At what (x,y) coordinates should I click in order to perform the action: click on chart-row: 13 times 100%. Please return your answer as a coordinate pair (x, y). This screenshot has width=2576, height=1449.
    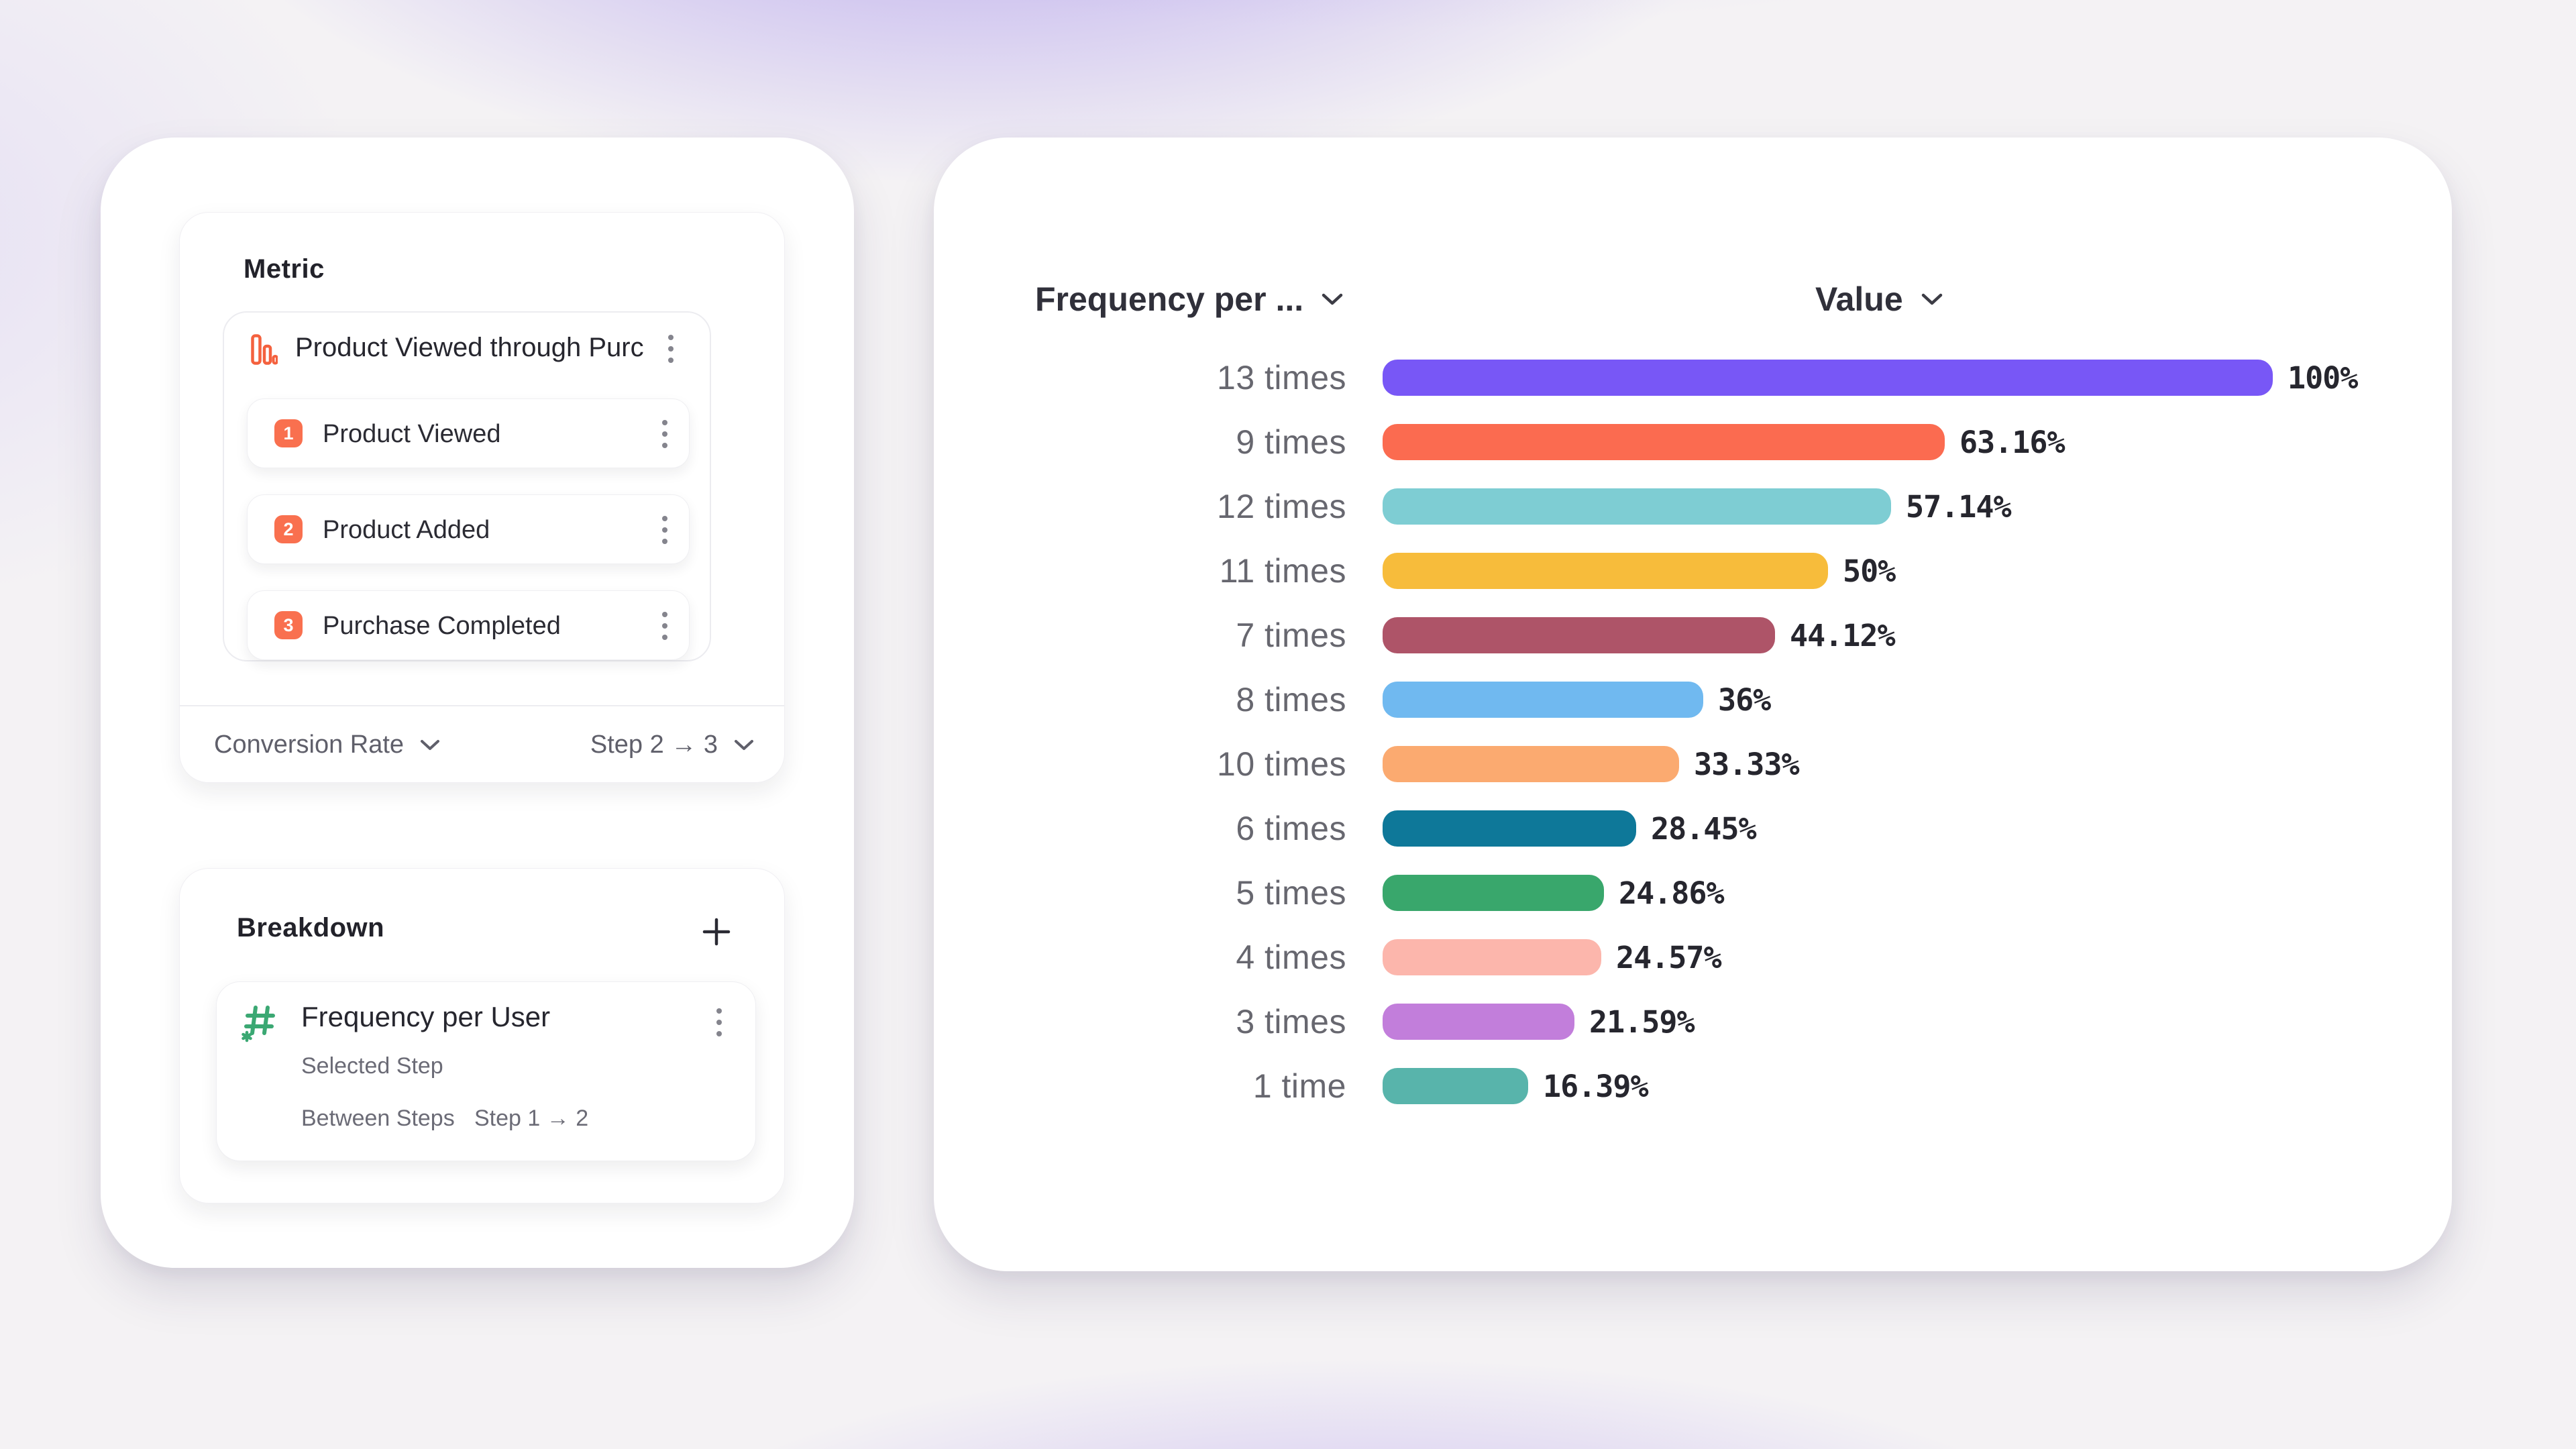
    Looking at the image, I should click on (1693, 377).